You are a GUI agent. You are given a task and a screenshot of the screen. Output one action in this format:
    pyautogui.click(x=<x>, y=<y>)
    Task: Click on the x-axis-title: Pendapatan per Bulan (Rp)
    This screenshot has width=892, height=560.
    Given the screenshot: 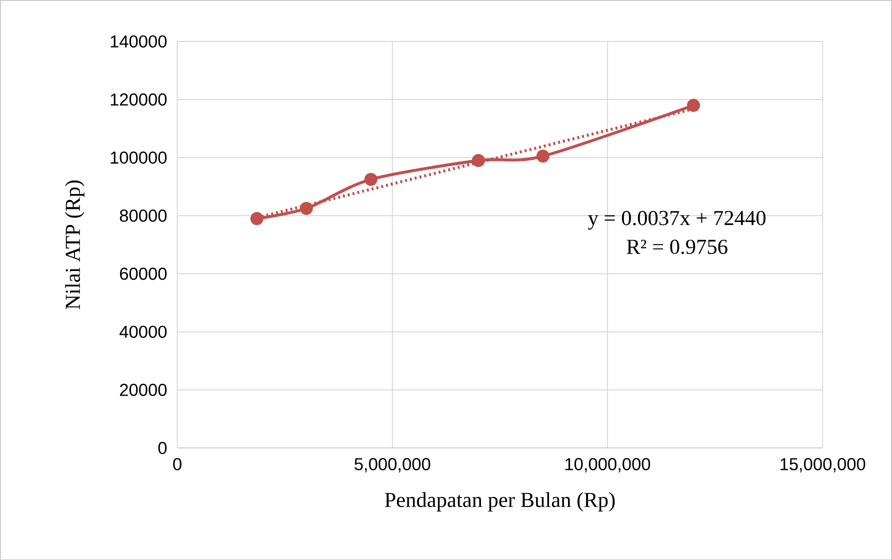 What is the action you would take?
    pyautogui.click(x=499, y=502)
    